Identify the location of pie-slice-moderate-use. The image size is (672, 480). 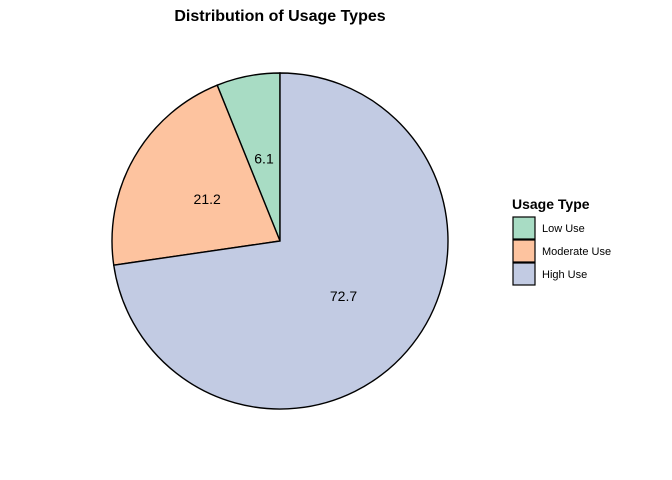
(196, 175).